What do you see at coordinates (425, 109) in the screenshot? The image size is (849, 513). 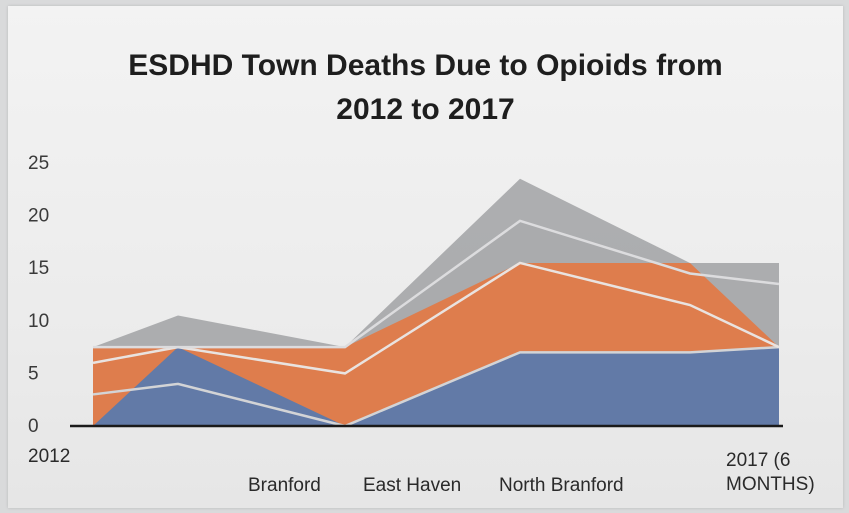 I see `chart-title-line-2: 2012 to 2017` at bounding box center [425, 109].